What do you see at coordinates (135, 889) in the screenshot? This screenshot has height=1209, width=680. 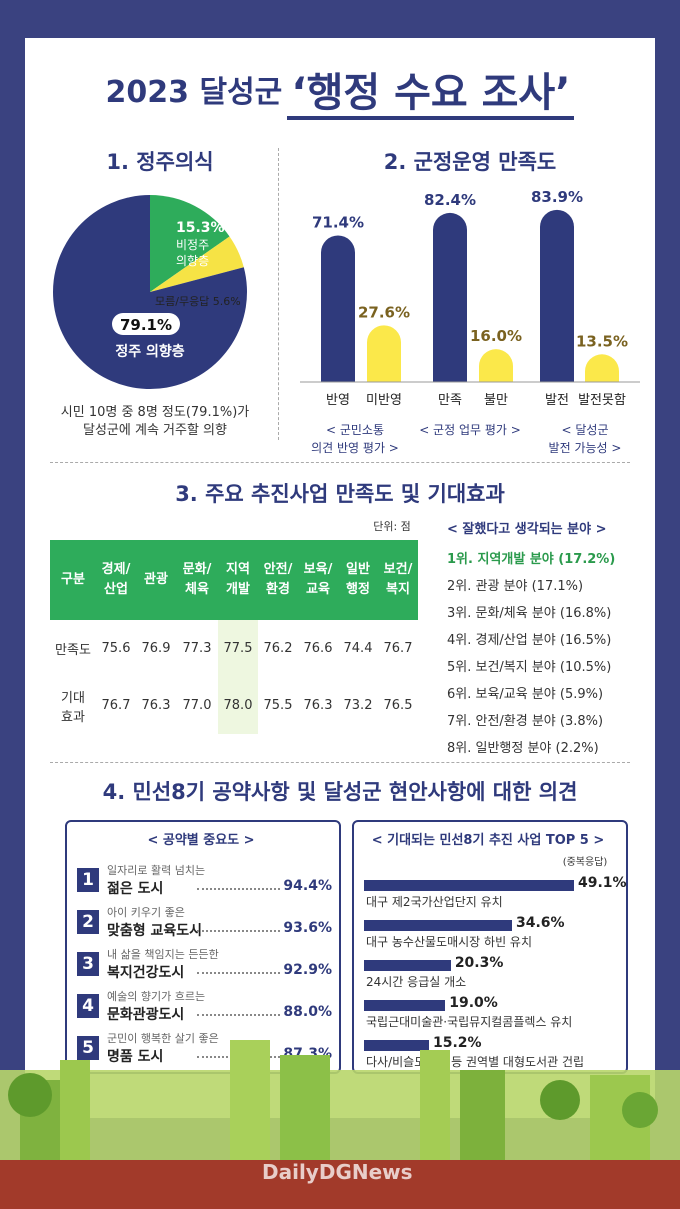 I see `pledge-name: 젊은 도시` at bounding box center [135, 889].